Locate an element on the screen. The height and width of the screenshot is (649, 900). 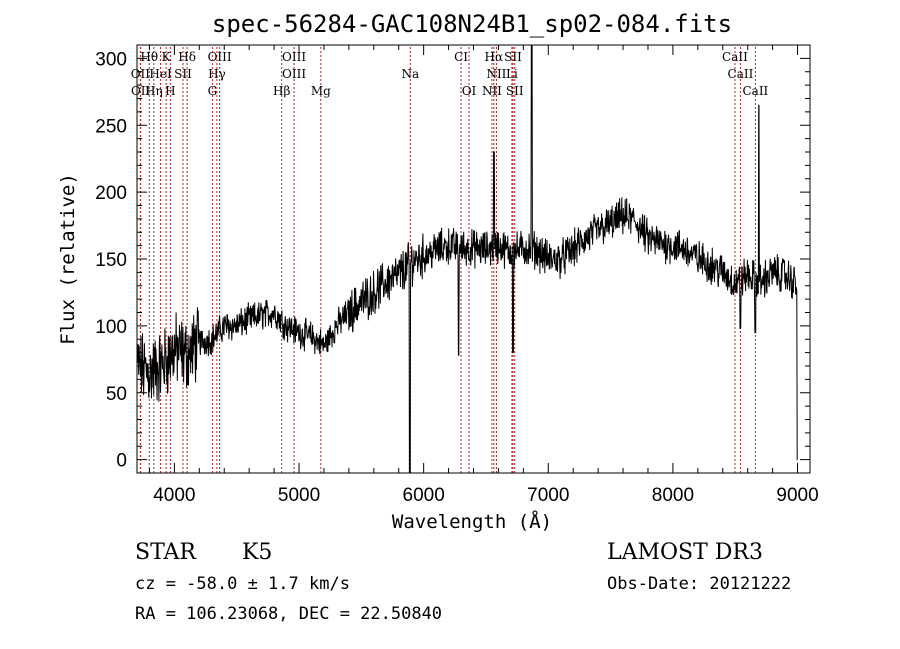
x-tick-label: 8000 is located at coordinates (673, 495).